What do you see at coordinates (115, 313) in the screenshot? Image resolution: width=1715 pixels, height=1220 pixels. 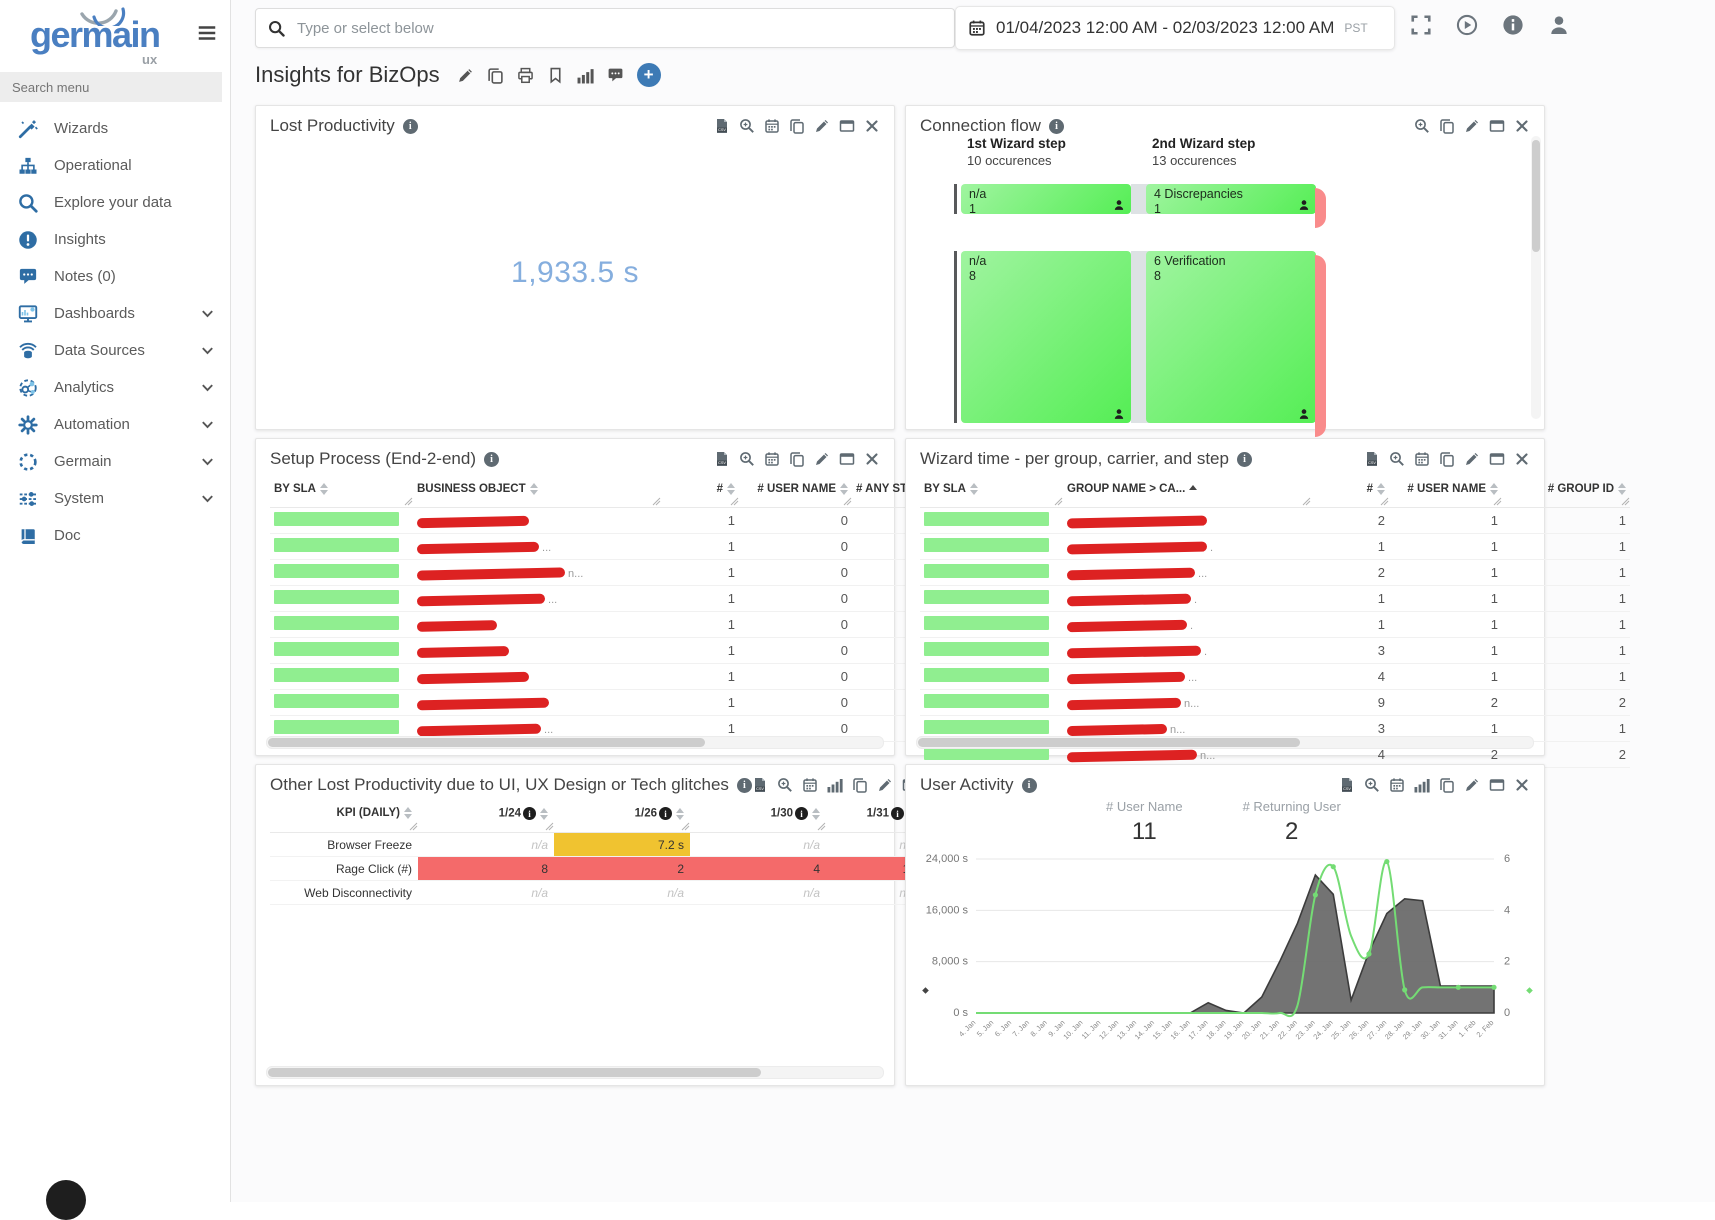 I see `sidebar-item-dashboards: Dashboards` at bounding box center [115, 313].